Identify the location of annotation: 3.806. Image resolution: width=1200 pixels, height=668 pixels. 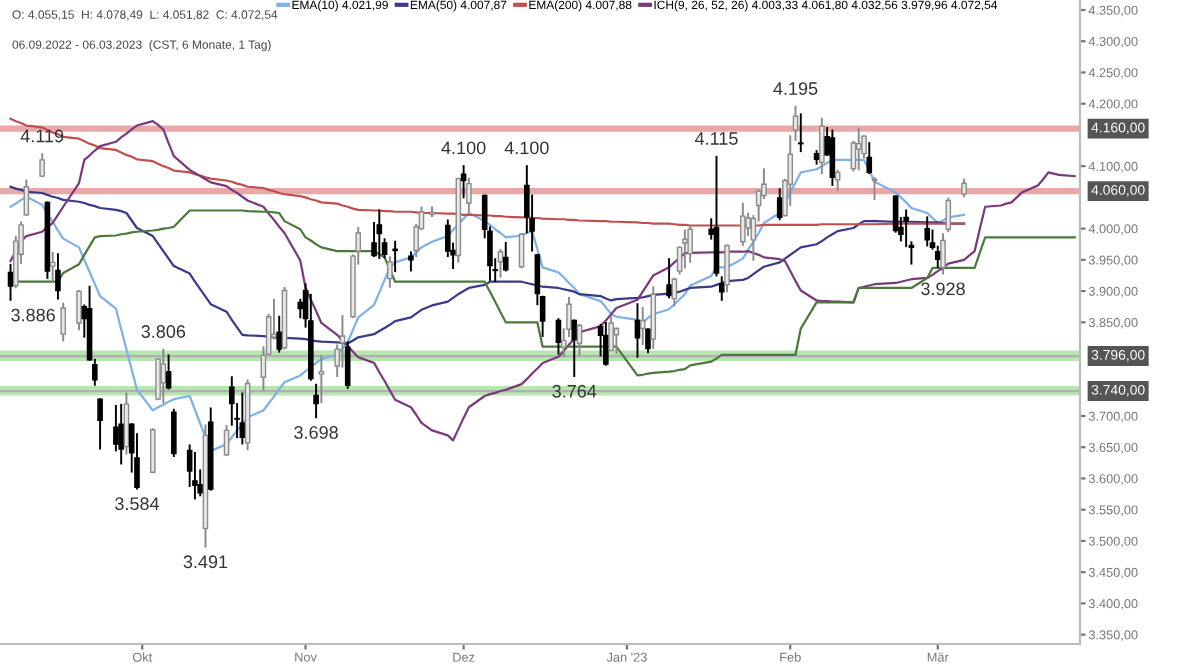
(163, 331).